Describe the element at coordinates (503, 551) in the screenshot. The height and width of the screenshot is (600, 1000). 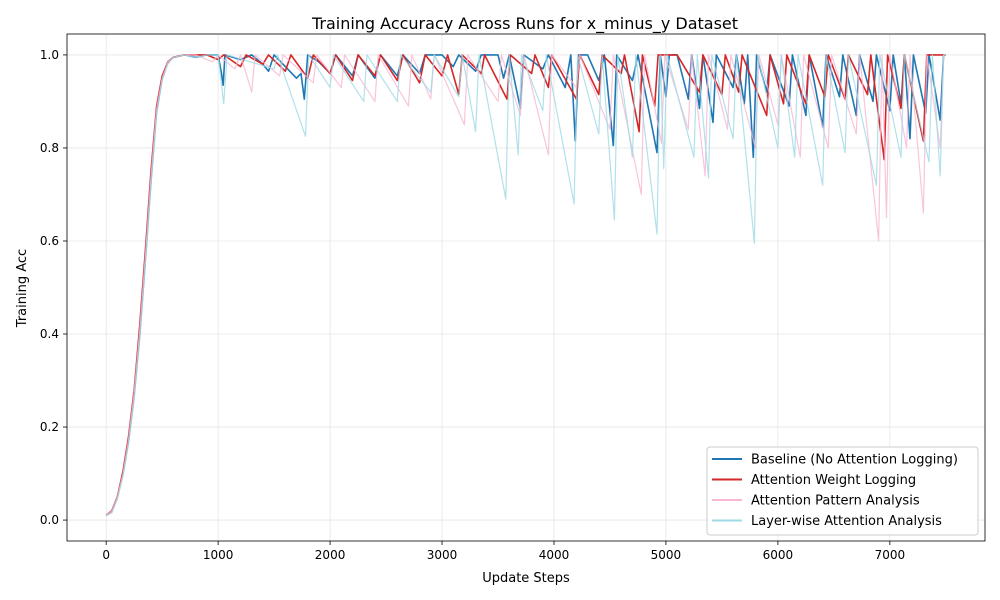
I see `x-axis-ticks: 0 1000 2000 3000 4000 5000 6000 7000` at that location.